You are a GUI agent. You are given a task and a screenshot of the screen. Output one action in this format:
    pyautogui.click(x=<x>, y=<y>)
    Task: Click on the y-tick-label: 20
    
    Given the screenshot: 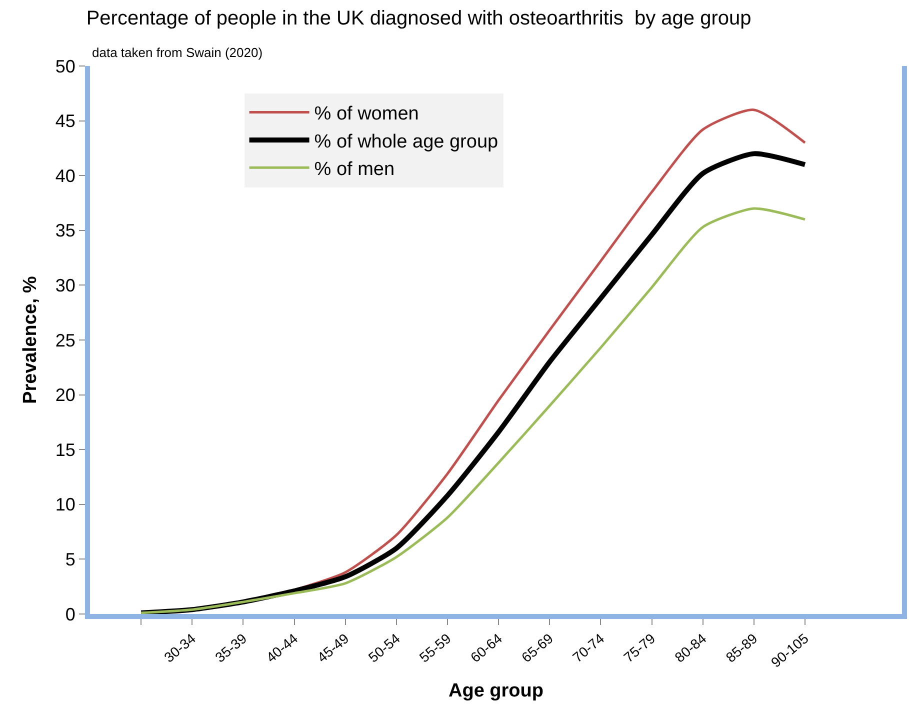 What is the action you would take?
    pyautogui.click(x=65, y=395)
    